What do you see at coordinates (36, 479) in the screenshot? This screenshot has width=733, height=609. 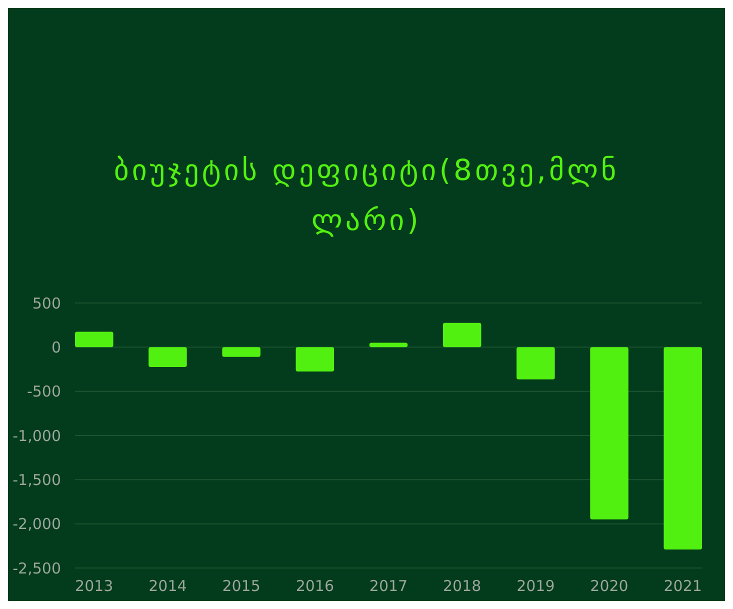 I see `y-tick-label: -1,500` at bounding box center [36, 479].